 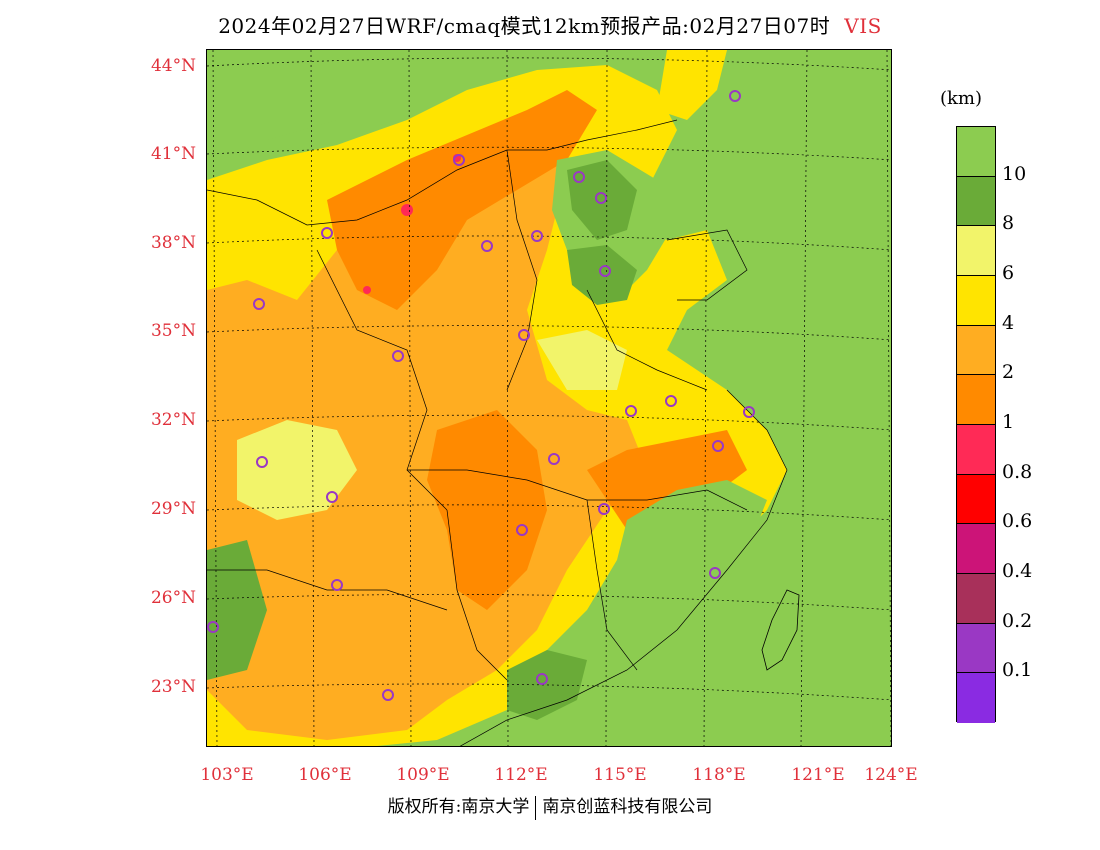 What do you see at coordinates (325, 775) in the screenshot?
I see `lon-label: 106°E` at bounding box center [325, 775].